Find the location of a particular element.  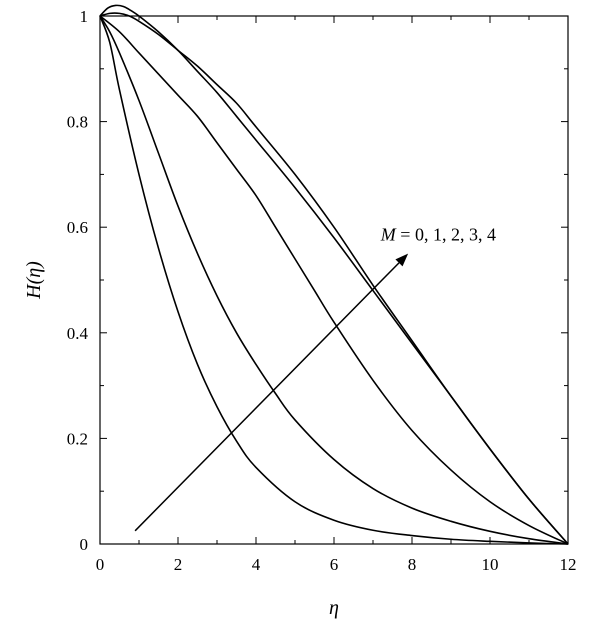

x-axis-label: η is located at coordinates (334, 608).